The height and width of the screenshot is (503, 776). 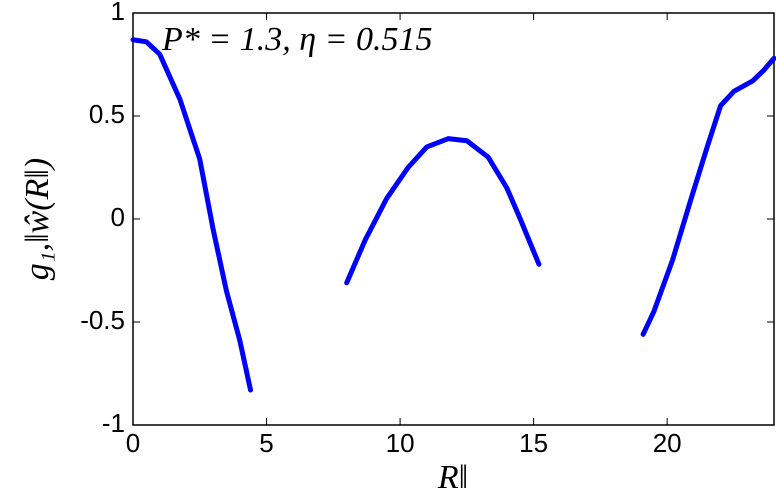 I want to click on x-tick-label: 5, so click(x=266, y=443).